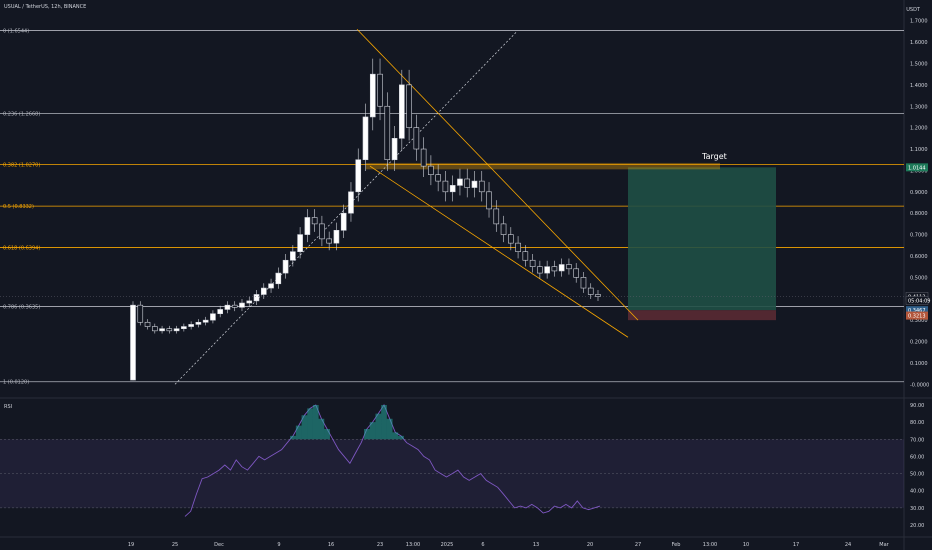 This screenshot has width=932, height=550. What do you see at coordinates (919, 278) in the screenshot?
I see `price-scale-label: 0.5000` at bounding box center [919, 278].